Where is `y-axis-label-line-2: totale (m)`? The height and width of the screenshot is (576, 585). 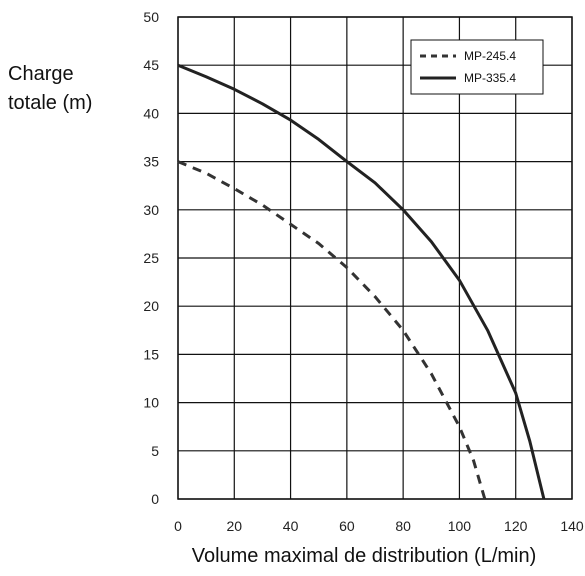
y-axis-label-line-2: totale (m) is located at coordinates (50, 103).